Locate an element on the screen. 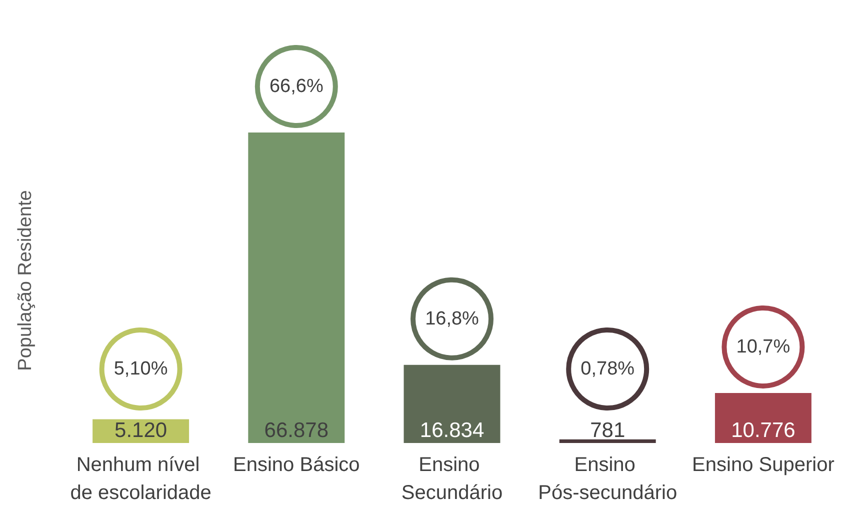 This screenshot has height=519, width=859. x-tick-label: Nenhum nível de escolaridade is located at coordinates (141, 479).